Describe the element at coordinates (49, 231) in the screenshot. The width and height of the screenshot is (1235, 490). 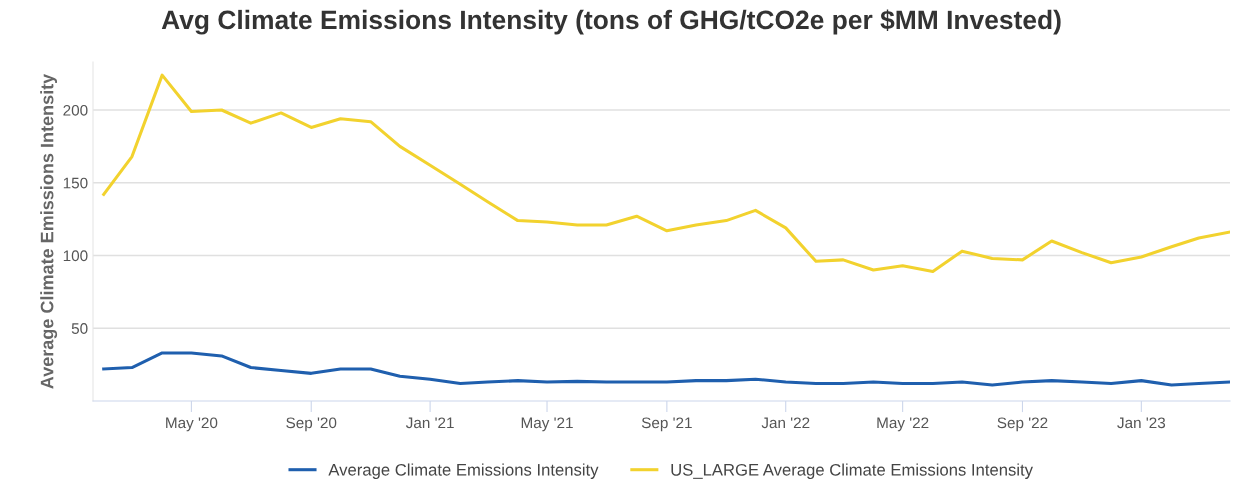
I see `y-axis-title: Average Climate Emissions Intensity` at that location.